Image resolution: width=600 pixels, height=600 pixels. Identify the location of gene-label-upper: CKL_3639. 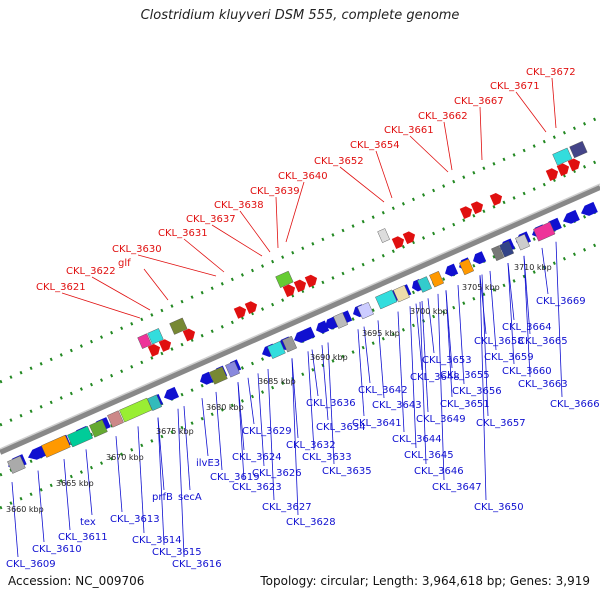
(275, 191).